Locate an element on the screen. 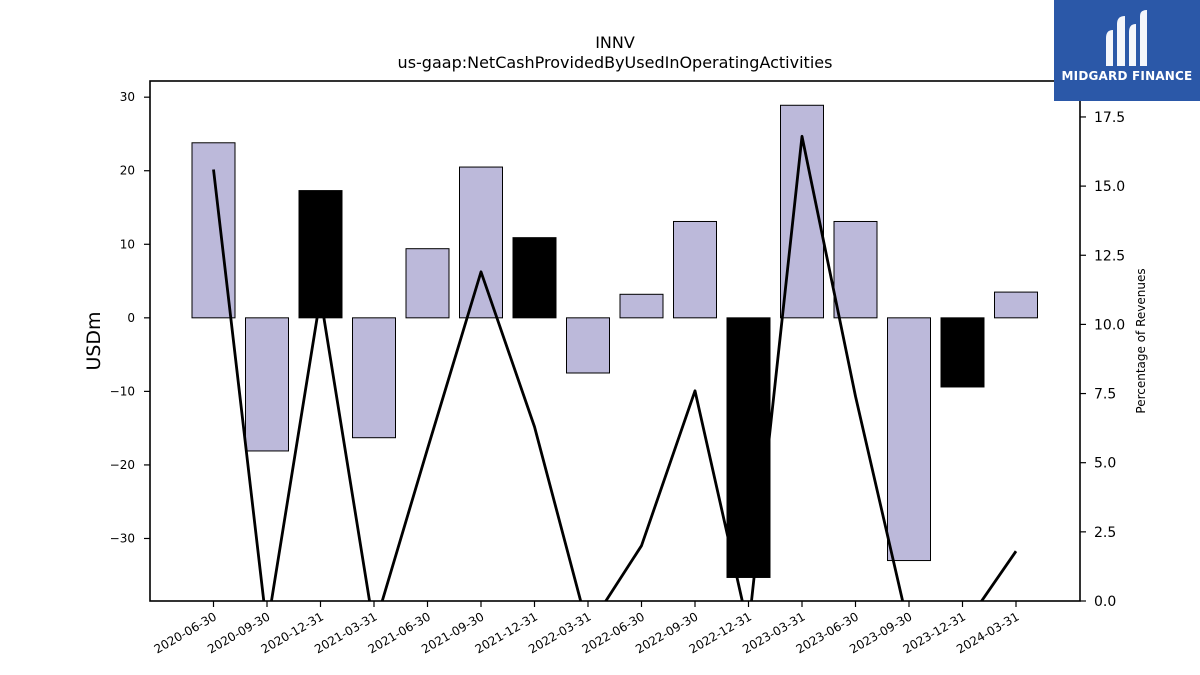 This screenshot has width=1200, height=675. y-tick-label: 10 is located at coordinates (127, 244).